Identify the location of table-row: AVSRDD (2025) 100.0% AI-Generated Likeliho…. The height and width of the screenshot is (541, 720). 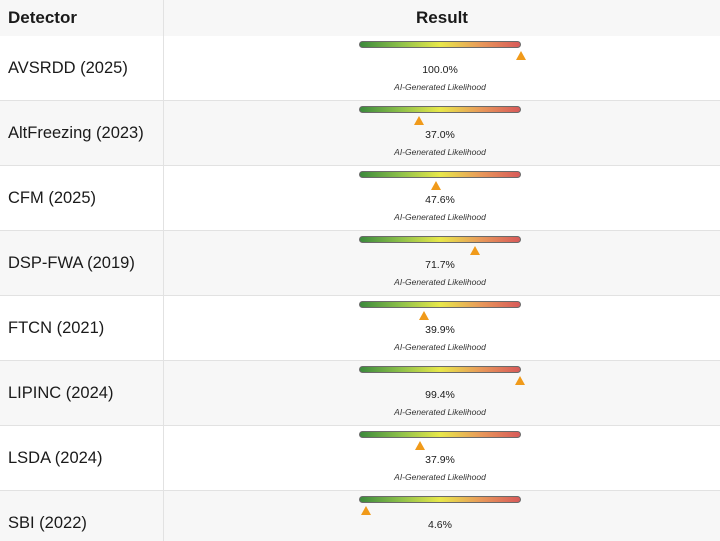
(360, 68).